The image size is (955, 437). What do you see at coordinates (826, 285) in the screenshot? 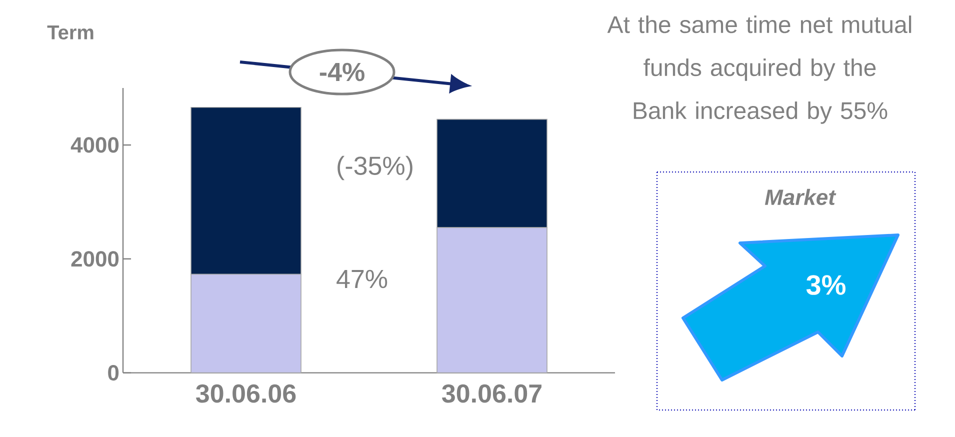
I see `text: 3%` at bounding box center [826, 285].